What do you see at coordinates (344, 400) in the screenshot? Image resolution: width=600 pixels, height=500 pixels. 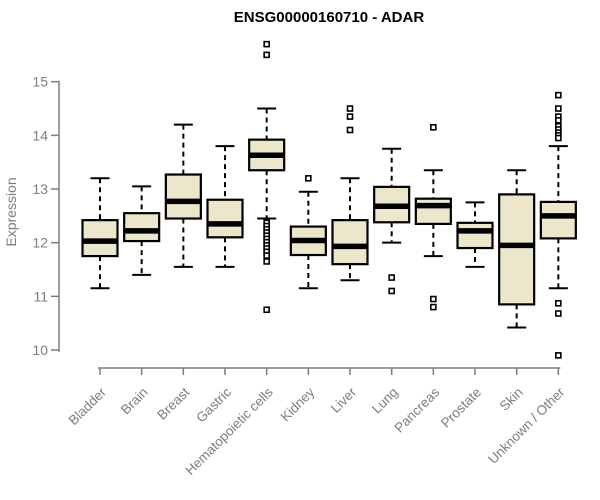 I see `x-tick-label-liver: Liver` at bounding box center [344, 400].